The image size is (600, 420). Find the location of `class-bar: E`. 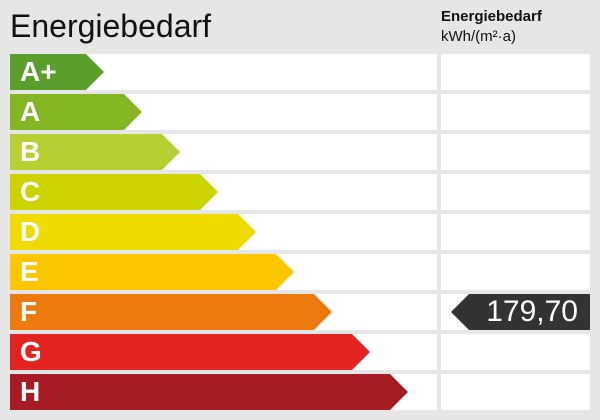

class-bar: E is located at coordinates (152, 272).